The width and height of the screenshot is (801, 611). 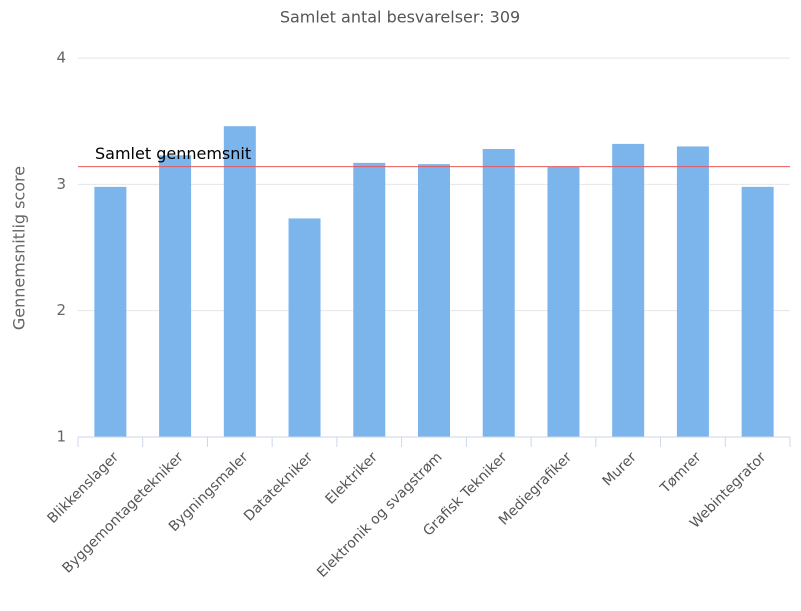 I want to click on y-tick-label: 4, so click(x=61, y=58).